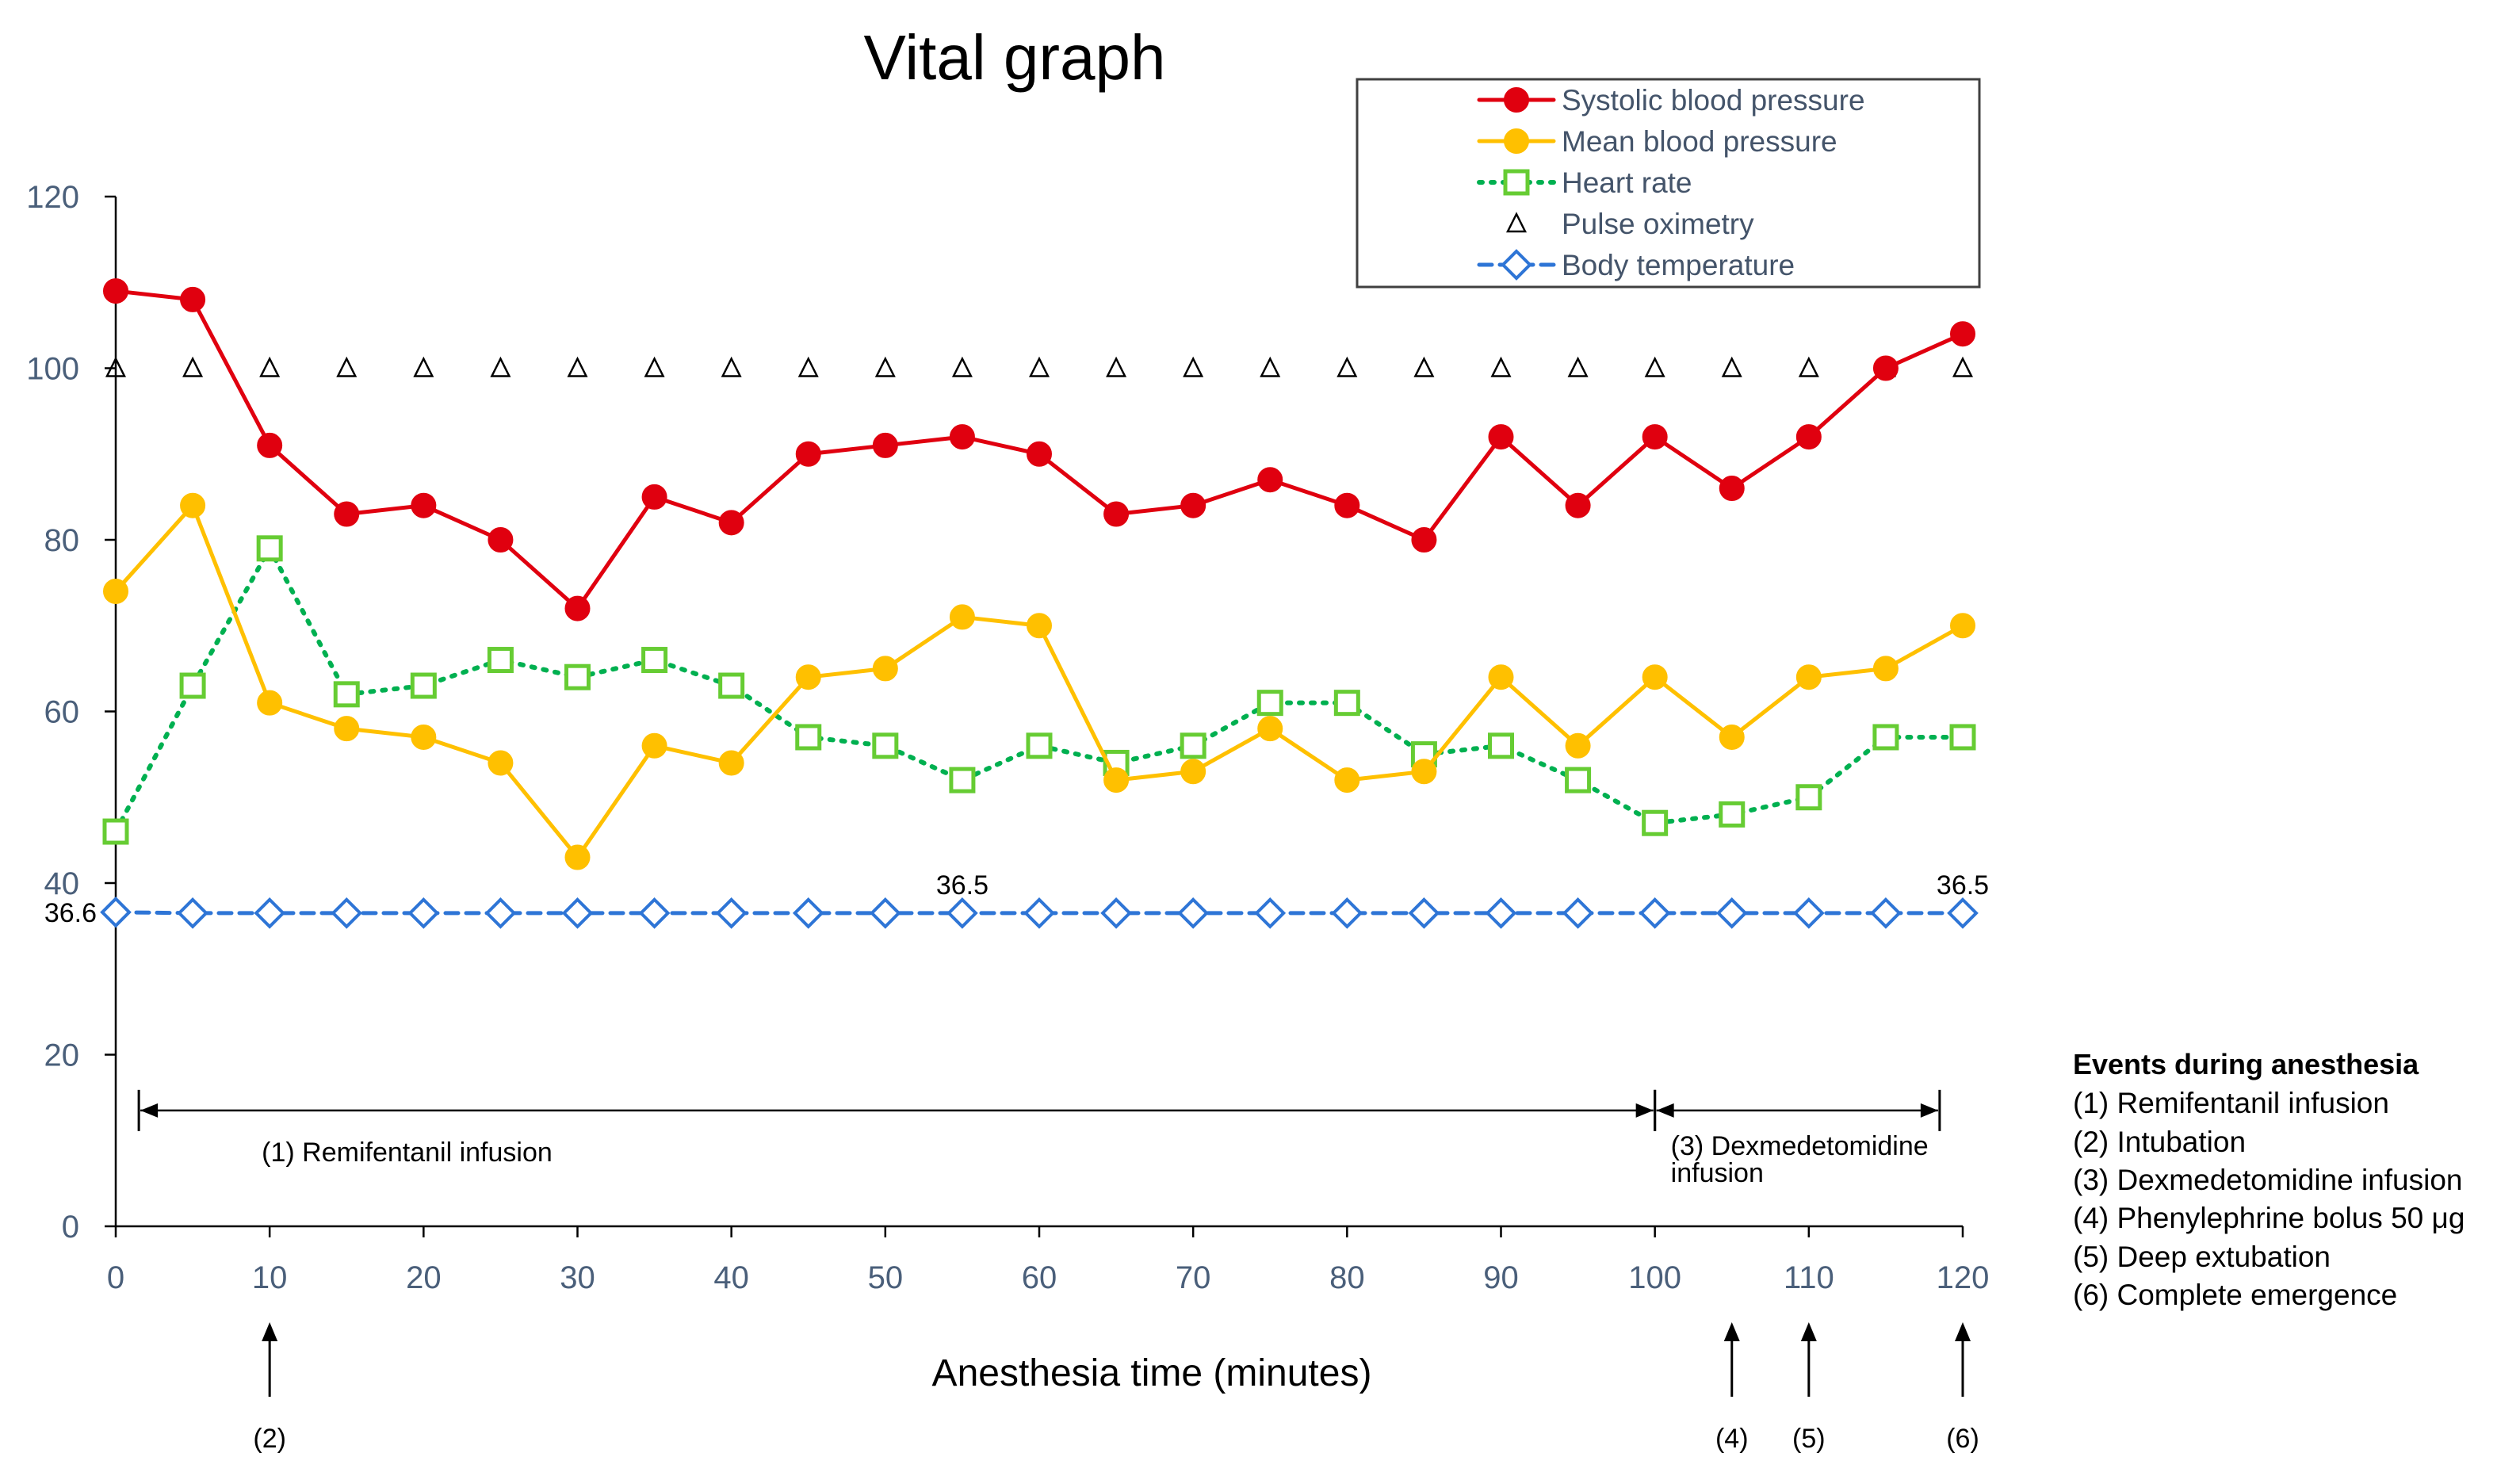  What do you see at coordinates (53, 369) in the screenshot?
I see `y-tick-label: 100` at bounding box center [53, 369].